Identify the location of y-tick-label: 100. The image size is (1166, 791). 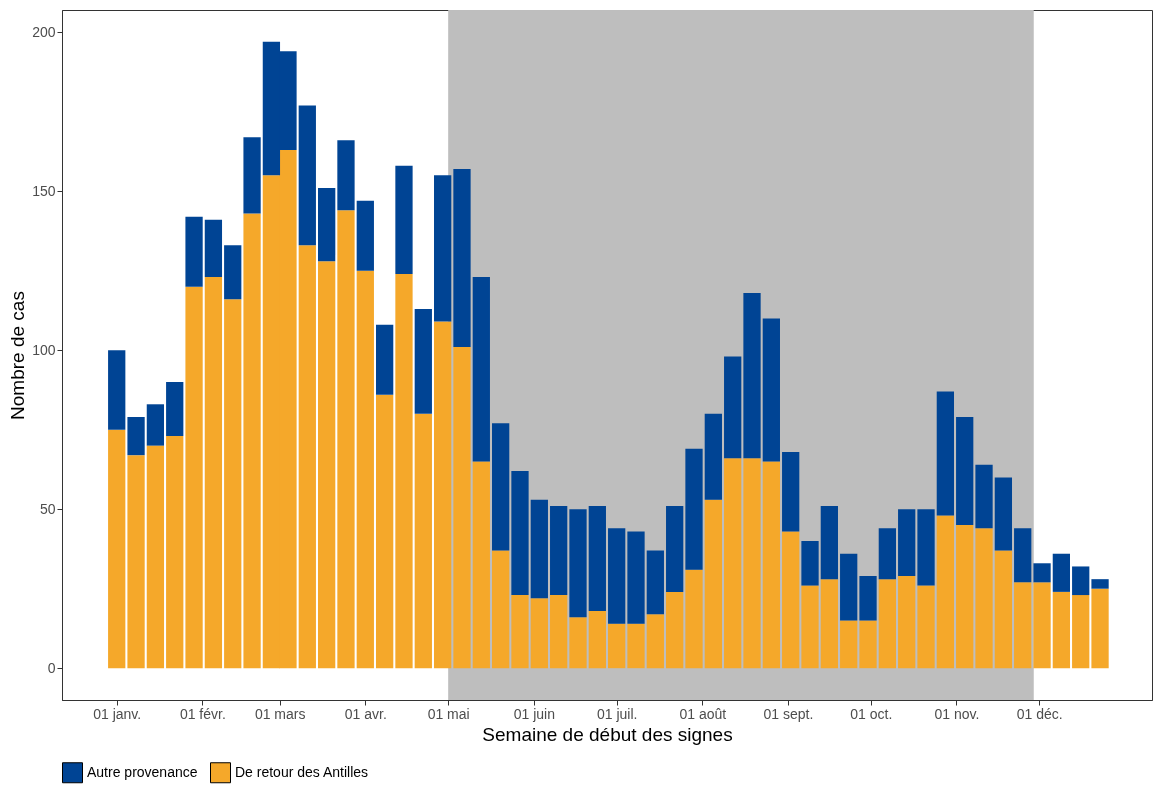
(44, 349).